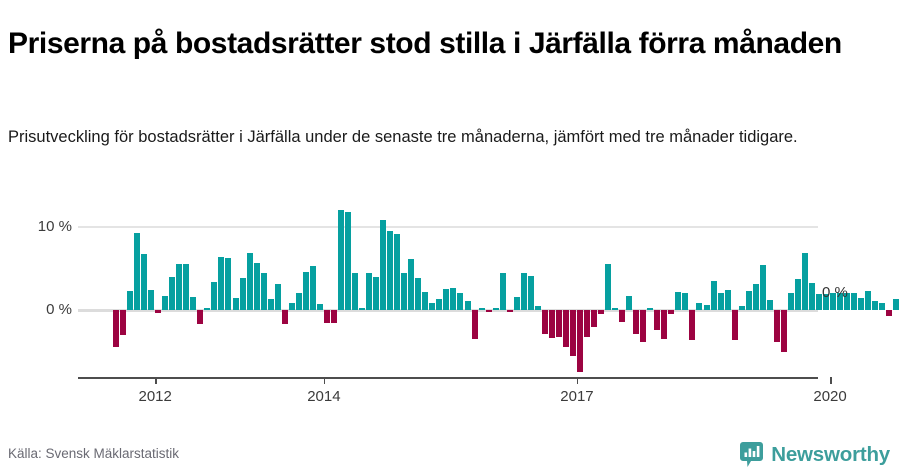 The width and height of the screenshot is (900, 474). What do you see at coordinates (752, 455) in the screenshot?
I see `bar-chart-bubble-icon` at bounding box center [752, 455].